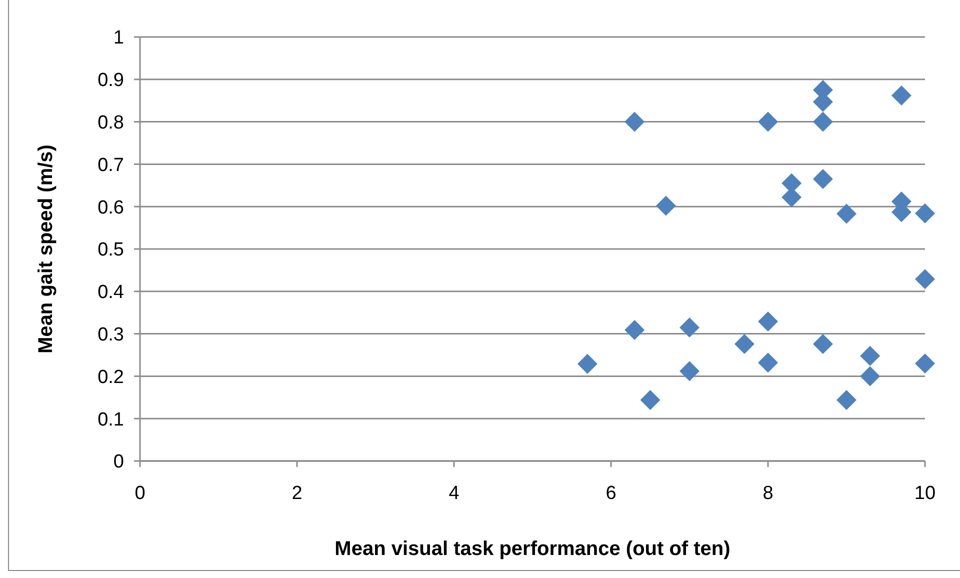 The width and height of the screenshot is (960, 578). What do you see at coordinates (111, 165) in the screenshot?
I see `y-tick-label: 0.7` at bounding box center [111, 165].